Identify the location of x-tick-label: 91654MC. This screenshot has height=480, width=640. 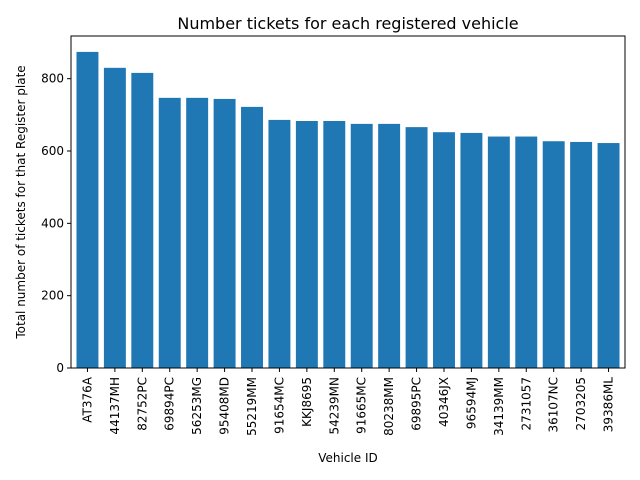
(279, 405).